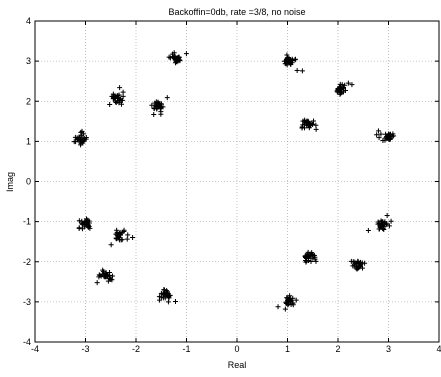 The height and width of the screenshot is (377, 441). I want to click on y-tick-label: -2, so click(27, 262).